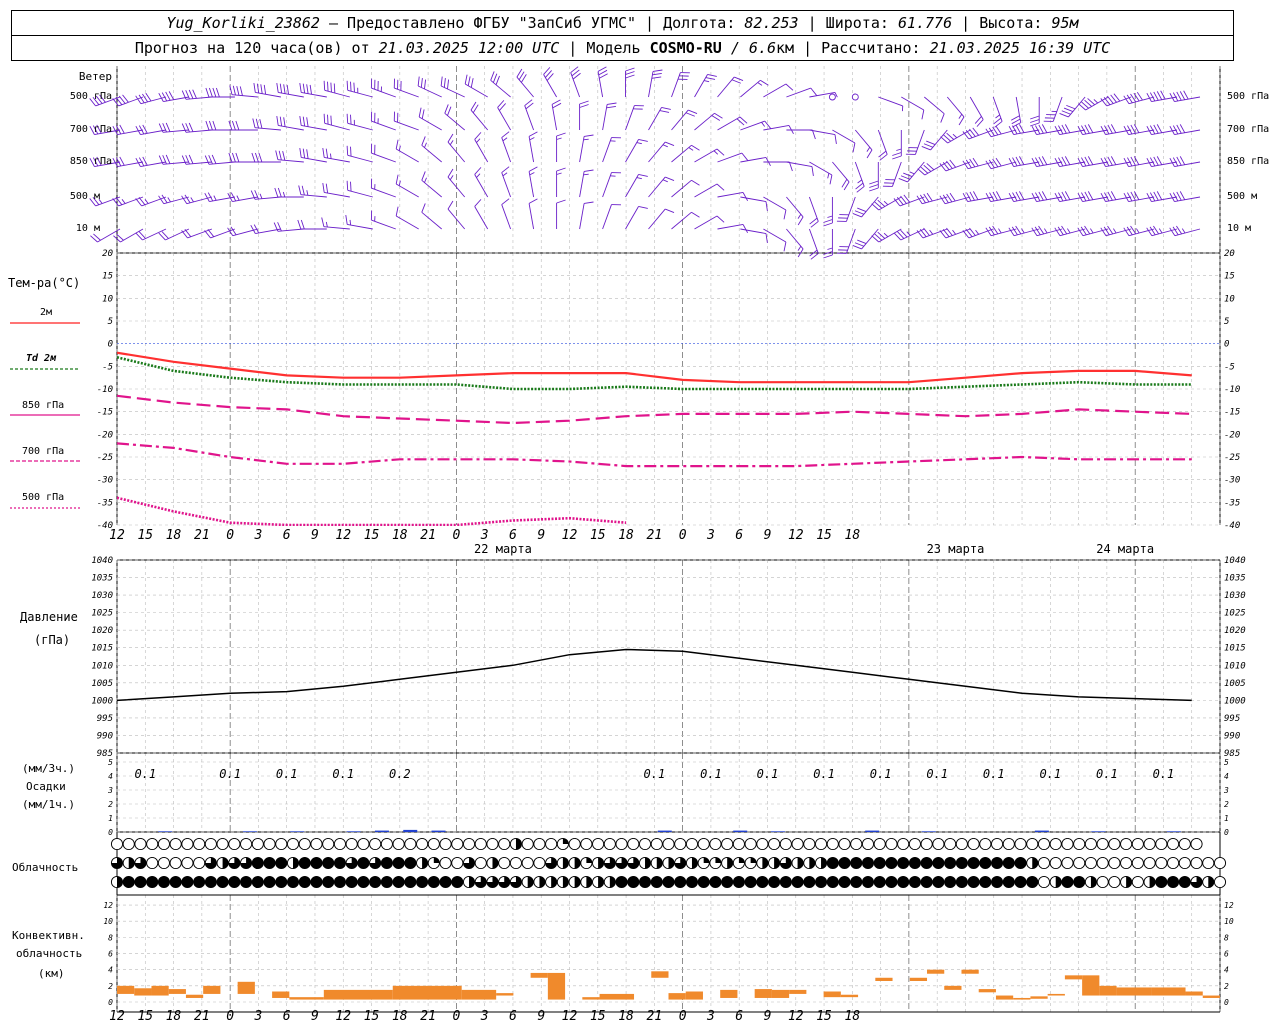 This screenshot has height=1024, width=1280. I want to click on conv-bar, so click(1091, 985).